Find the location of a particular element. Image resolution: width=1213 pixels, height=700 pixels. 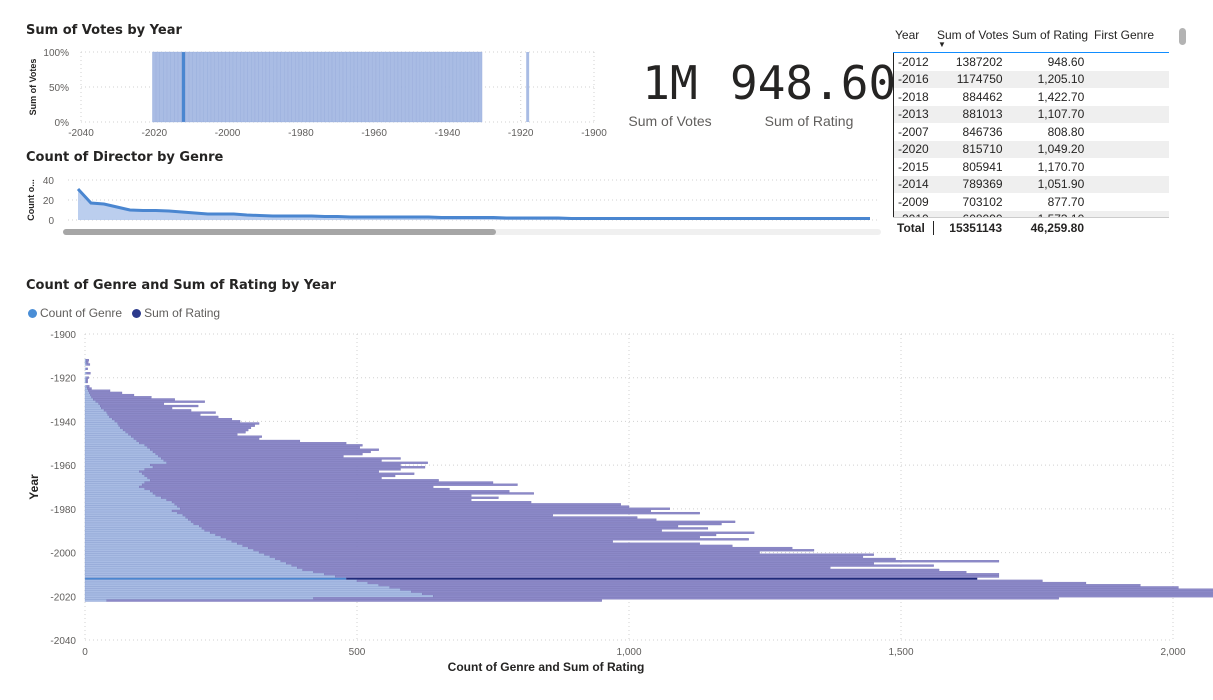

table-row: -20106080901,573.10 is located at coordinates (1031, 213).